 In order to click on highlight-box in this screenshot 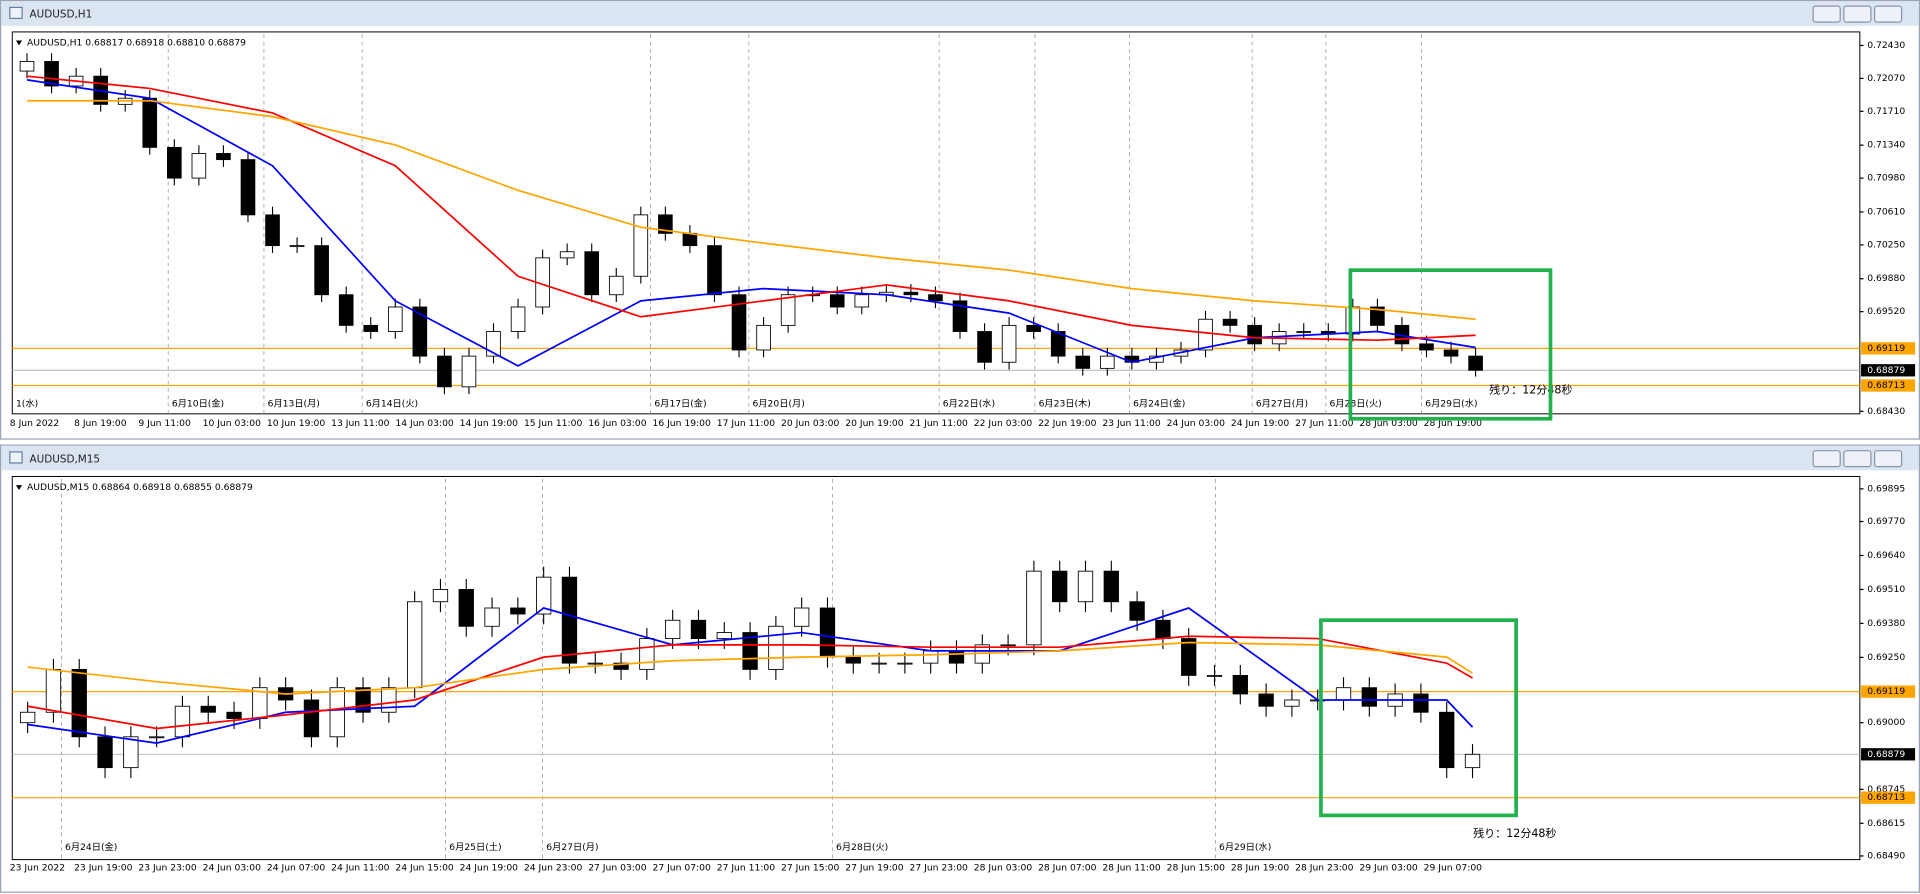, I will do `click(1450, 344)`.